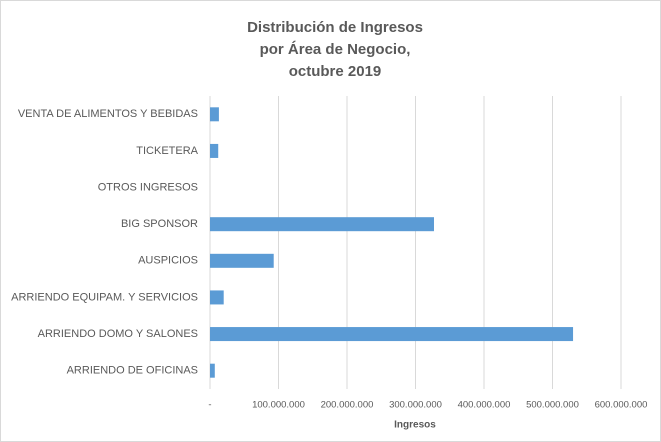 The image size is (661, 442). Describe the element at coordinates (484, 405) in the screenshot. I see `x-tick-label: 400.000.000` at that location.